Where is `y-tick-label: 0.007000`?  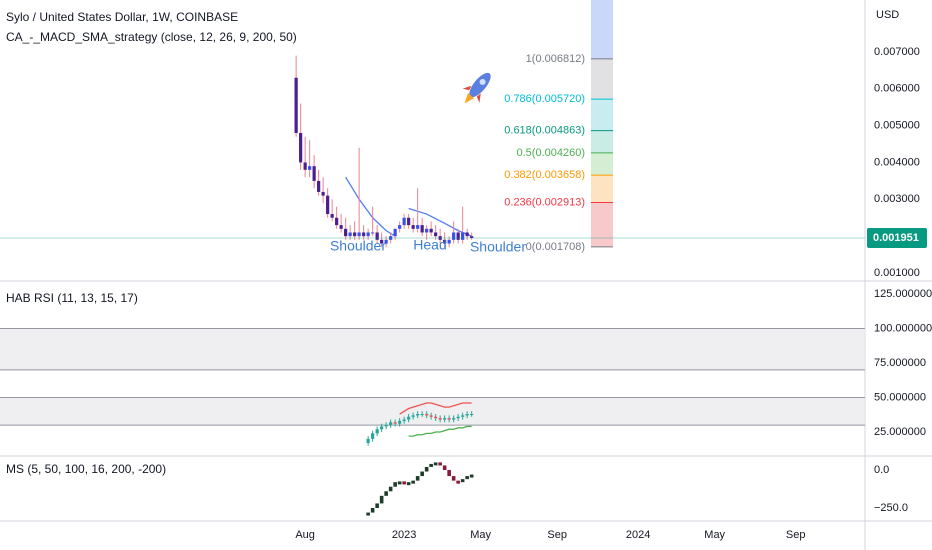
y-tick-label: 0.007000 is located at coordinates (897, 52).